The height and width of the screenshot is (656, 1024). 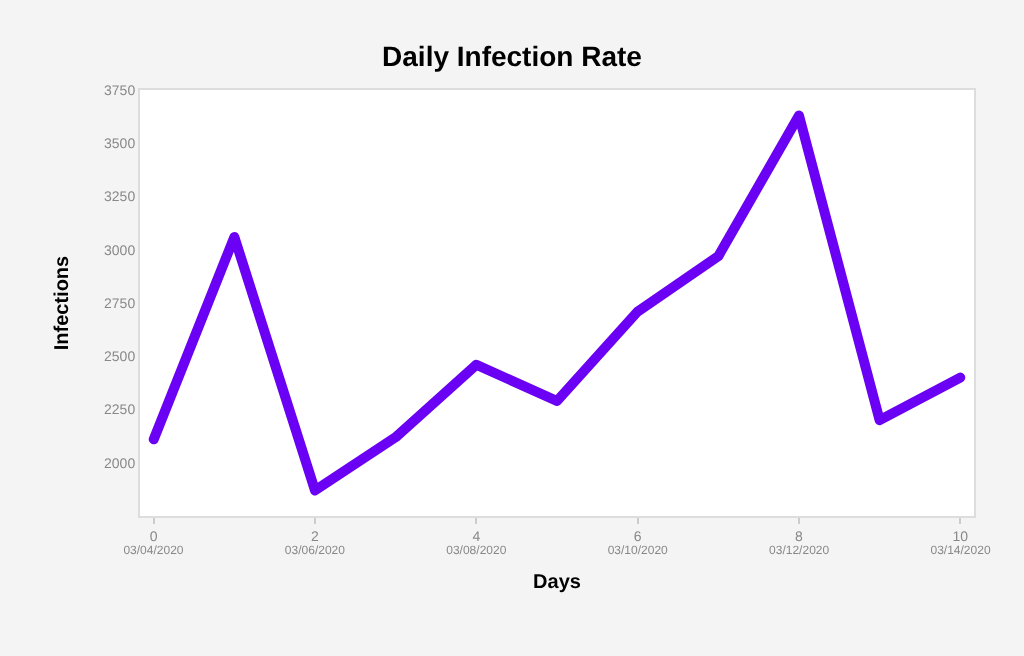 I want to click on x-axis-title: Days, so click(x=557, y=582).